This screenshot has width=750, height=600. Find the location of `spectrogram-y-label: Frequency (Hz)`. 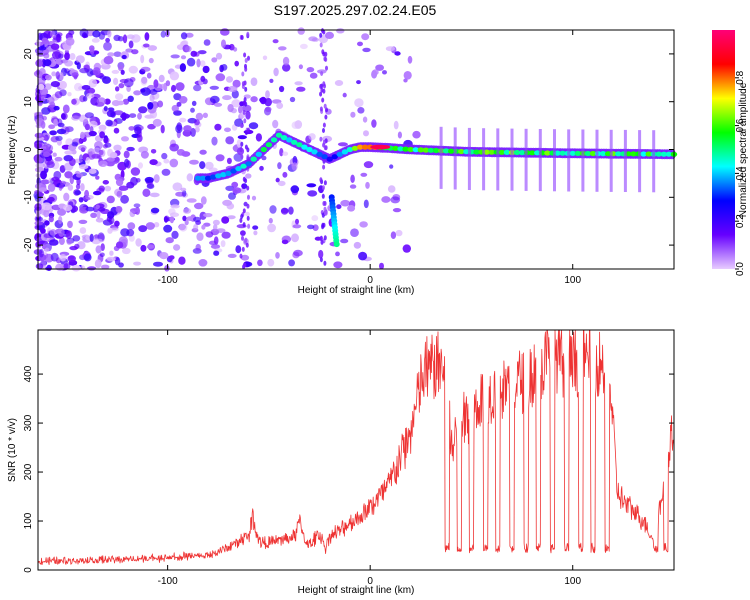

spectrogram-y-label: Frequency (Hz) is located at coordinates (12, 150).